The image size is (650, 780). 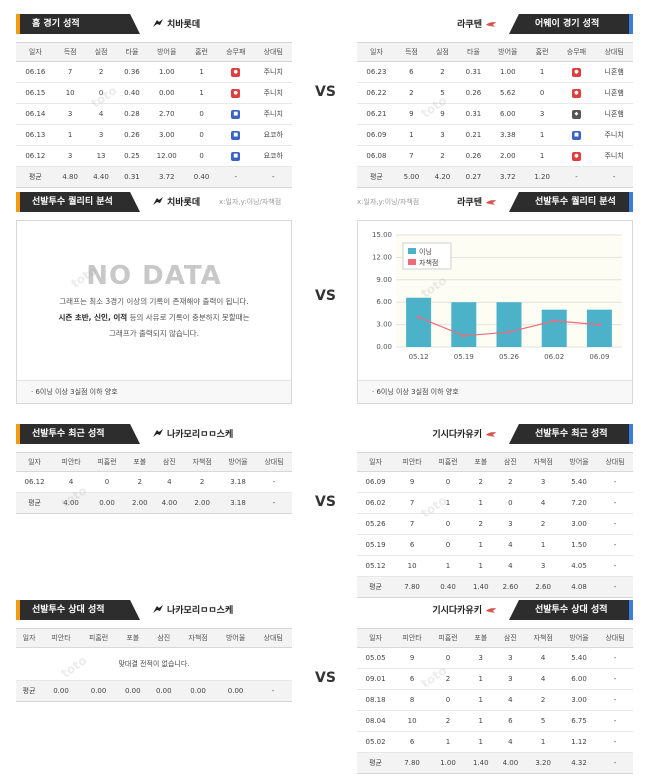 I want to click on table-row: 09.01 6 2 1 3 4 6.00-, so click(x=495, y=679).